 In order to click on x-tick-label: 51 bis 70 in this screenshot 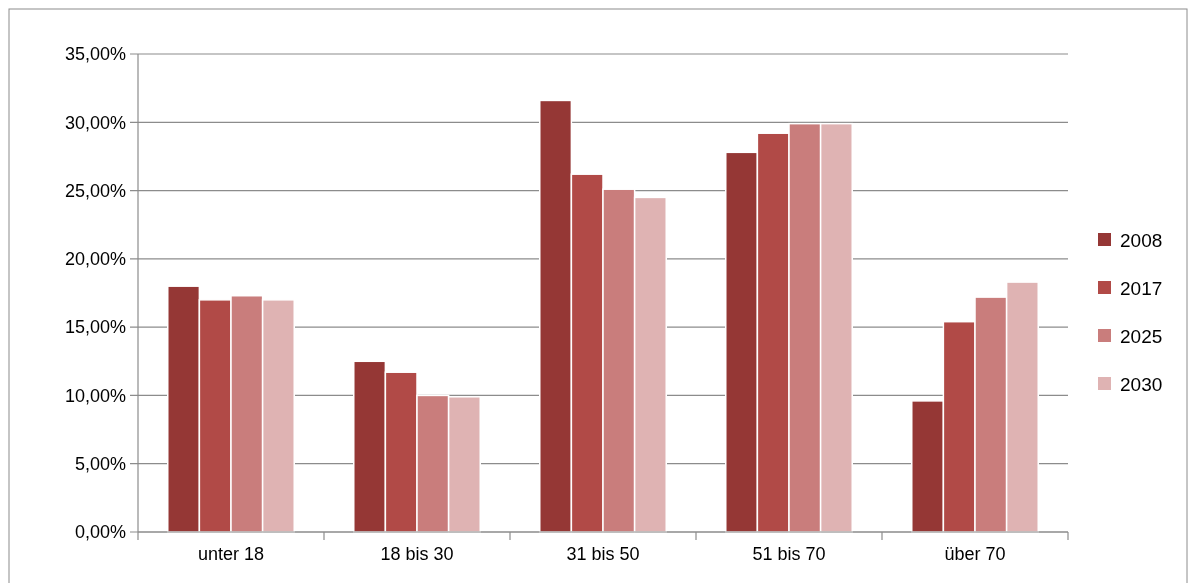, I will do `click(789, 554)`.